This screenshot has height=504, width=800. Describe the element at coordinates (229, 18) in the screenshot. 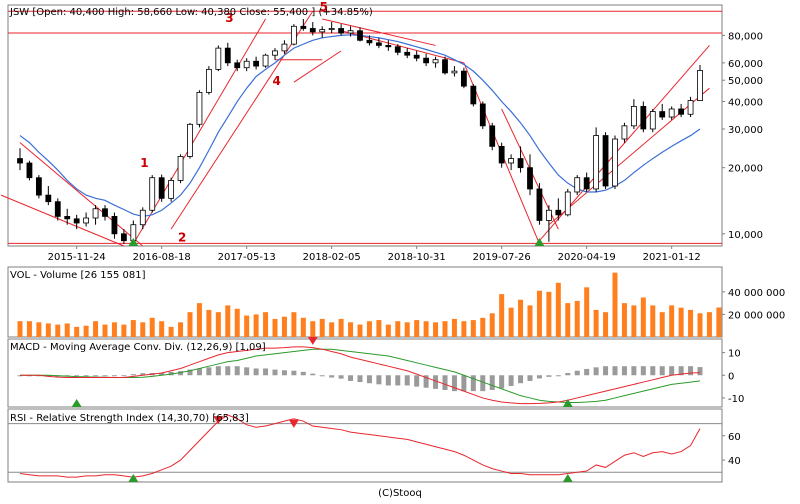

I see `pattern-annotation-number: 3` at that location.